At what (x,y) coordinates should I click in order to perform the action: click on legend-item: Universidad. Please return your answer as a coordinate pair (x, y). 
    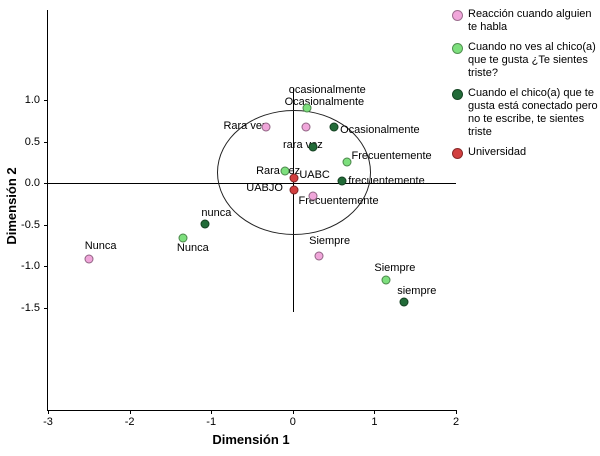
    Looking at the image, I should click on (525, 152).